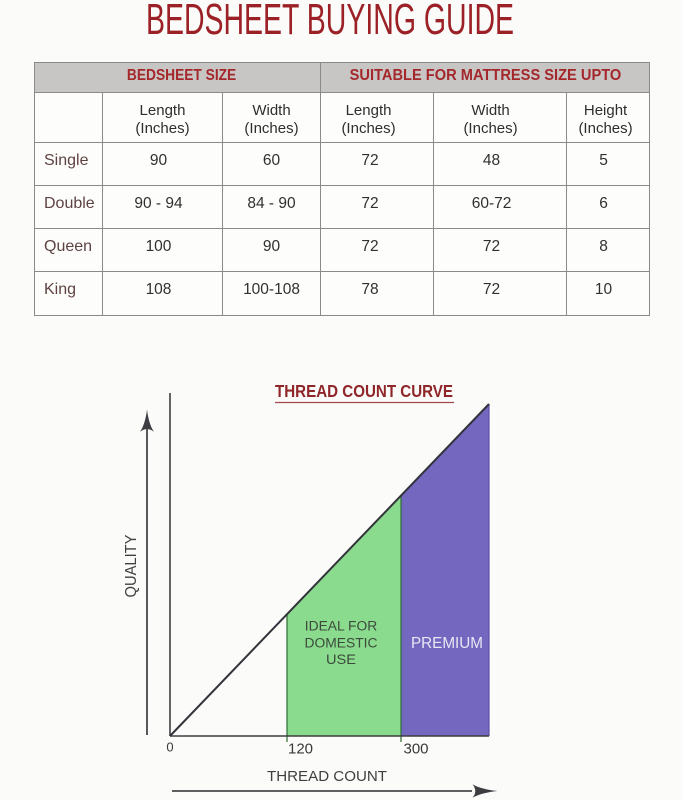 The height and width of the screenshot is (800, 683). What do you see at coordinates (416, 749) in the screenshot?
I see `svg-text: 300` at bounding box center [416, 749].